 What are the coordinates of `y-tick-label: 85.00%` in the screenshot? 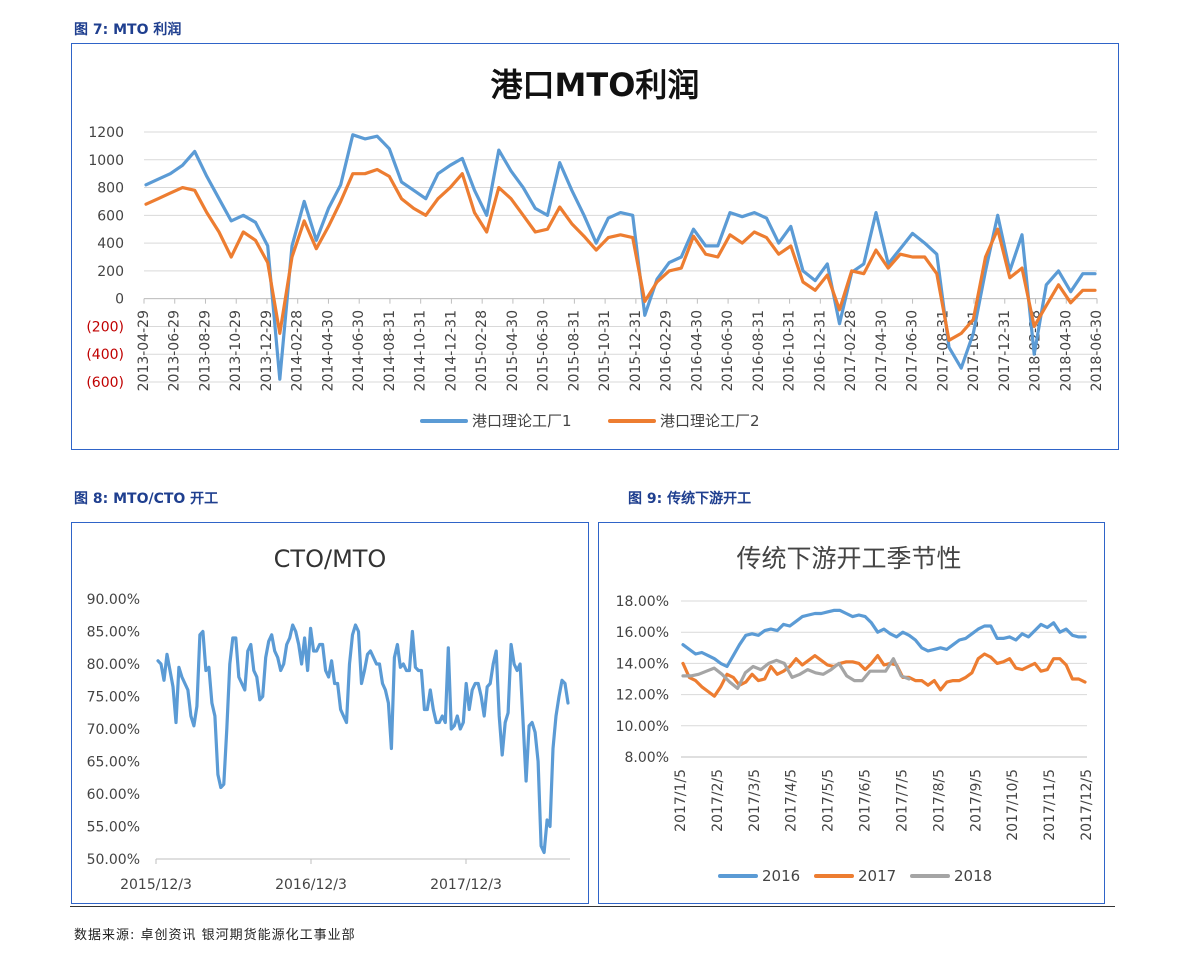 It's located at (113, 633).